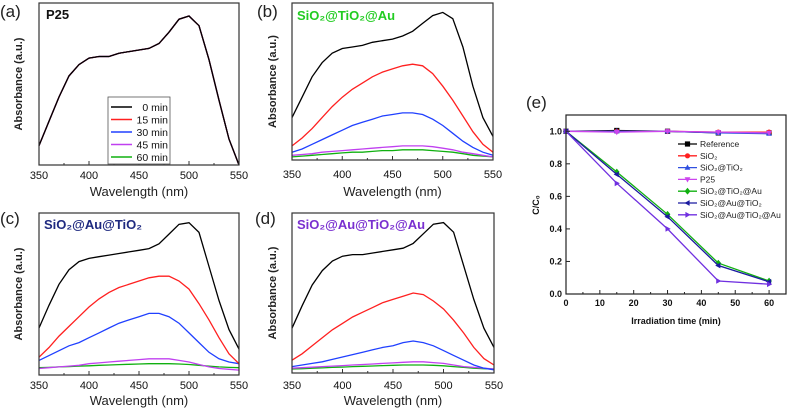 The height and width of the screenshot is (409, 789). Describe the element at coordinates (346, 15) in the screenshot. I see `panel-title: SiO₂@TiO₂@Au` at that location.